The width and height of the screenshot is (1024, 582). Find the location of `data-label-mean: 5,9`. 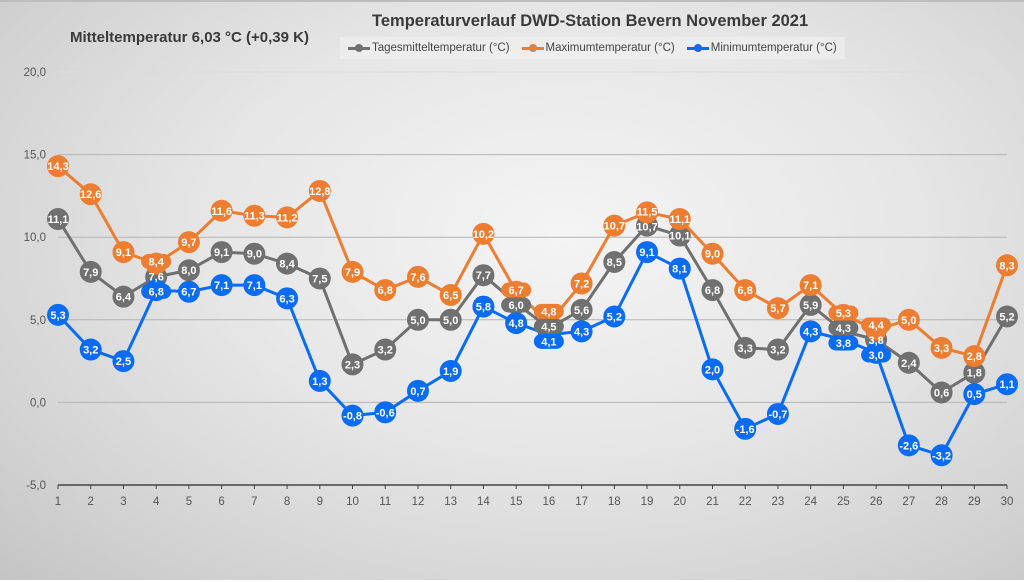

data-label-mean: 5,9 is located at coordinates (810, 306).